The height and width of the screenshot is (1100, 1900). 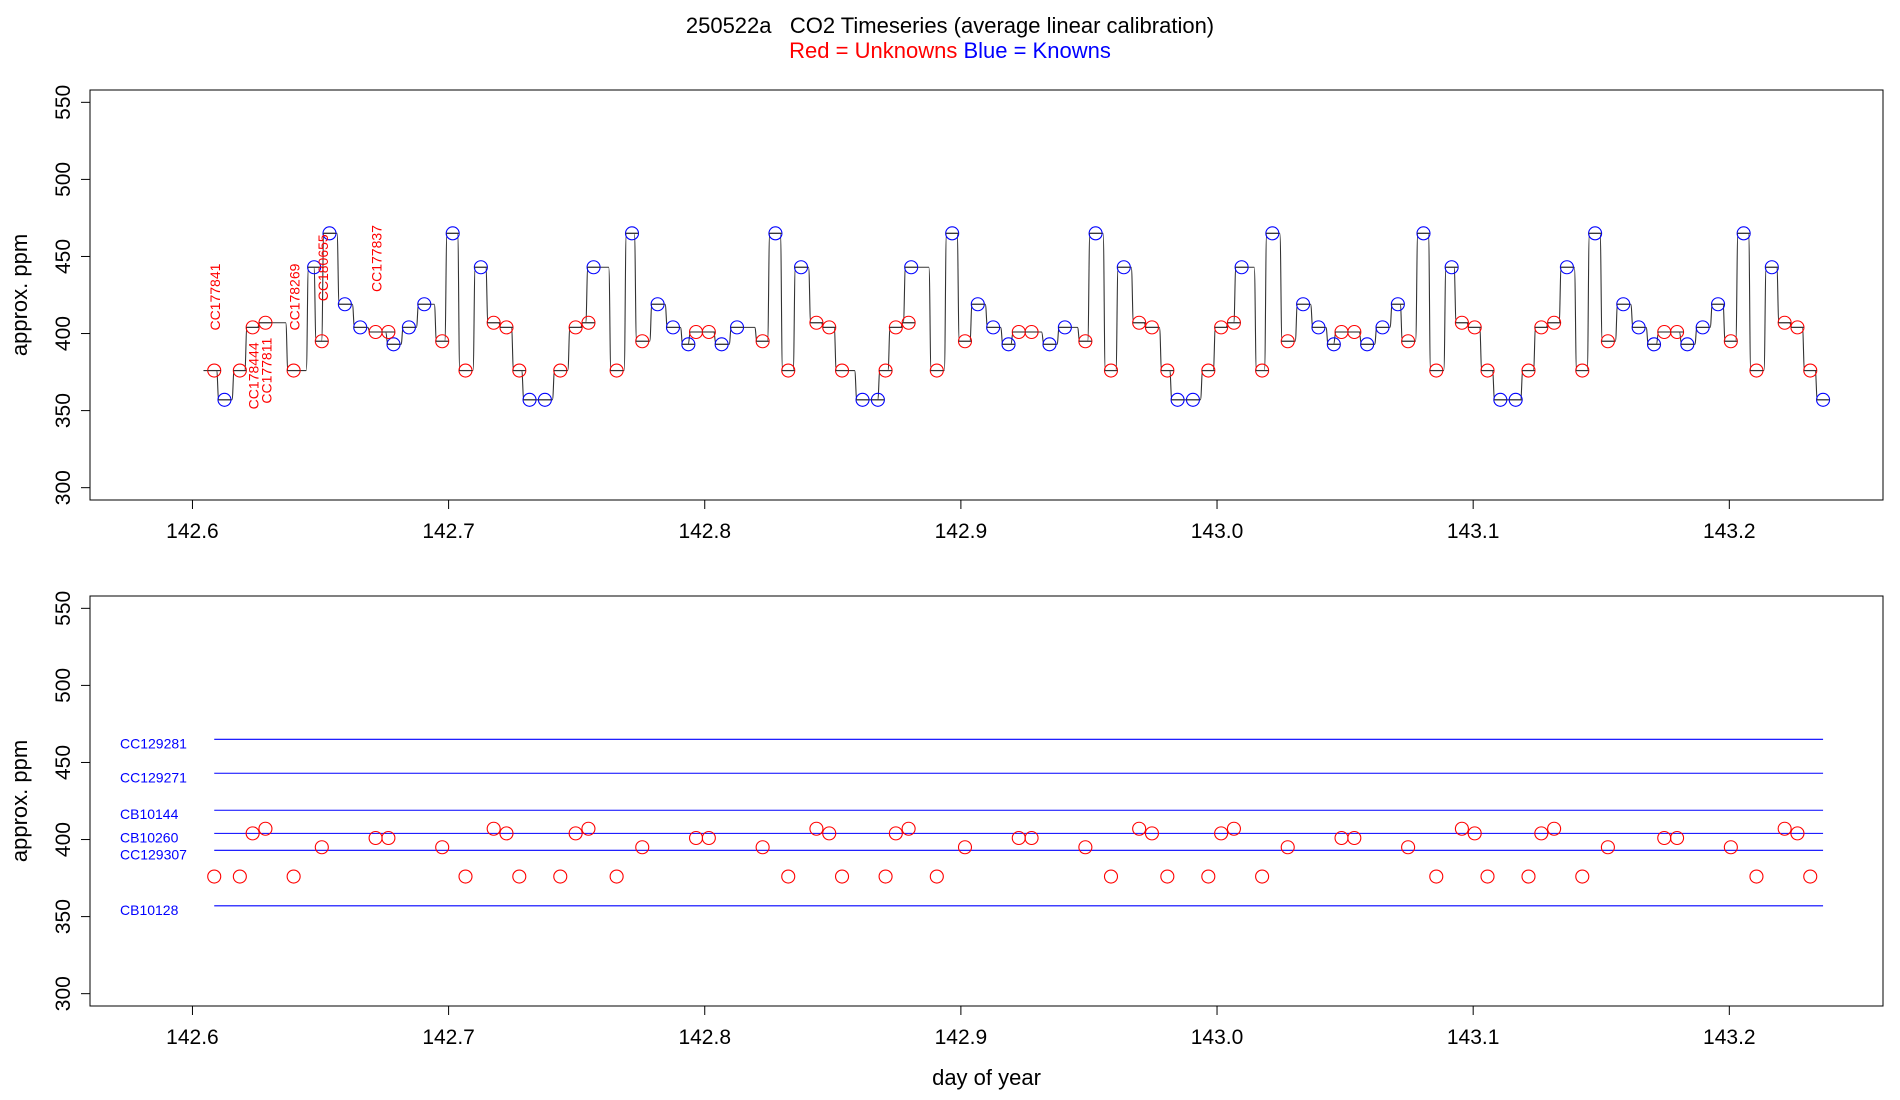 What do you see at coordinates (377, 258) in the screenshot?
I see `sample-annotation: CC177837` at bounding box center [377, 258].